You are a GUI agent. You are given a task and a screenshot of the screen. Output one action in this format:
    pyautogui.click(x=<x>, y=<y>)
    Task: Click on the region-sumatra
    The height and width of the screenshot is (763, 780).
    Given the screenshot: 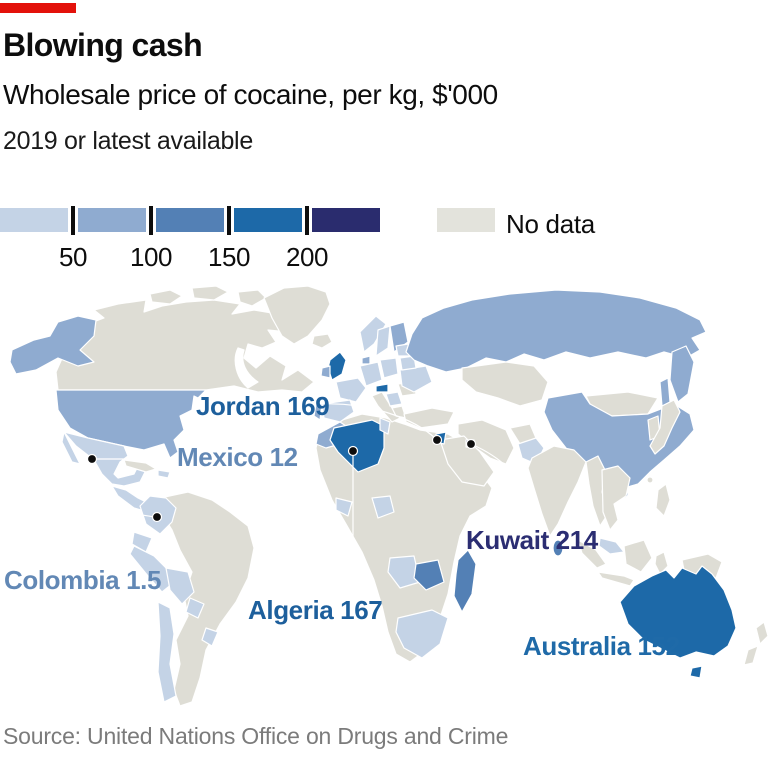 What is the action you would take?
    pyautogui.click(x=592, y=554)
    